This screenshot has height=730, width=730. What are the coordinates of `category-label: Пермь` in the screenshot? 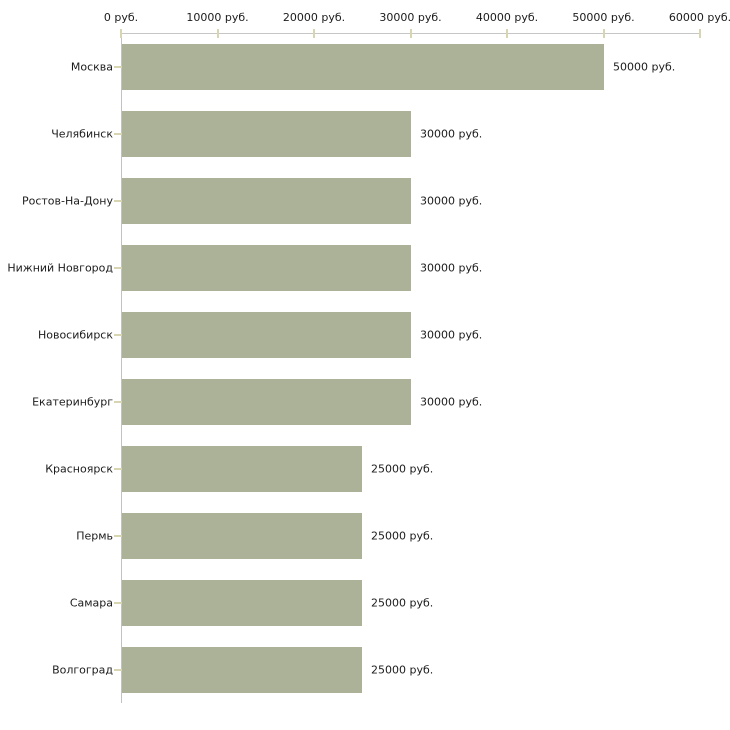 It's located at (94, 535).